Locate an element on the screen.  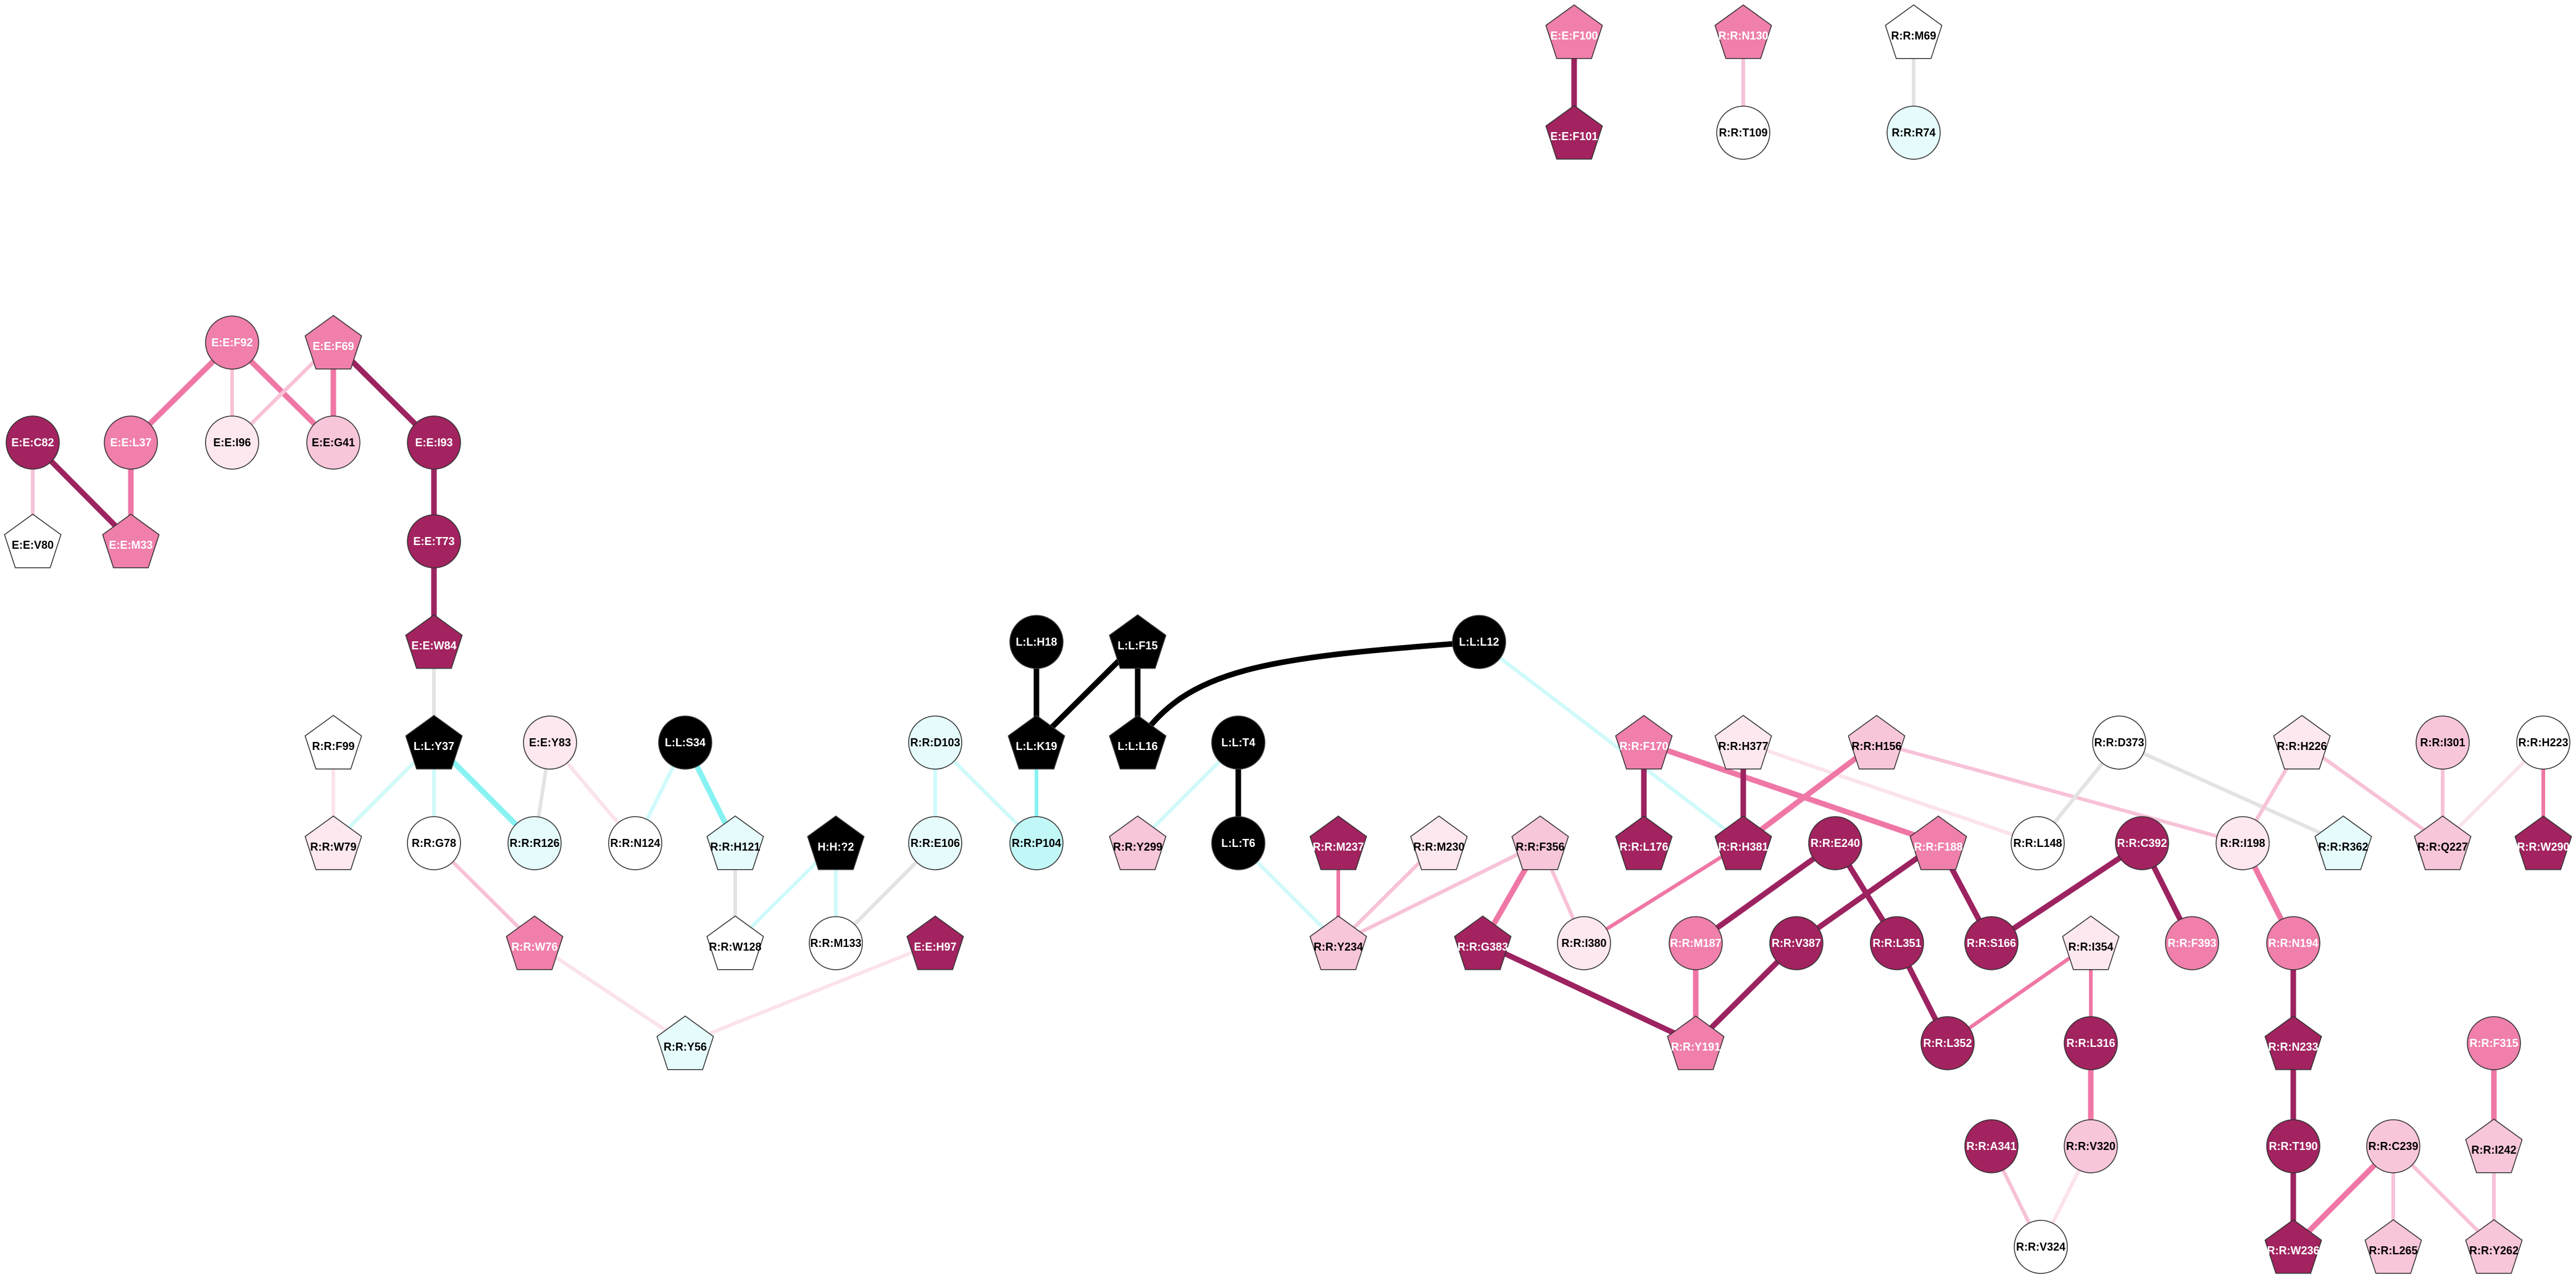
node-l-l-t6: L:L:T6 is located at coordinates (1238, 843).